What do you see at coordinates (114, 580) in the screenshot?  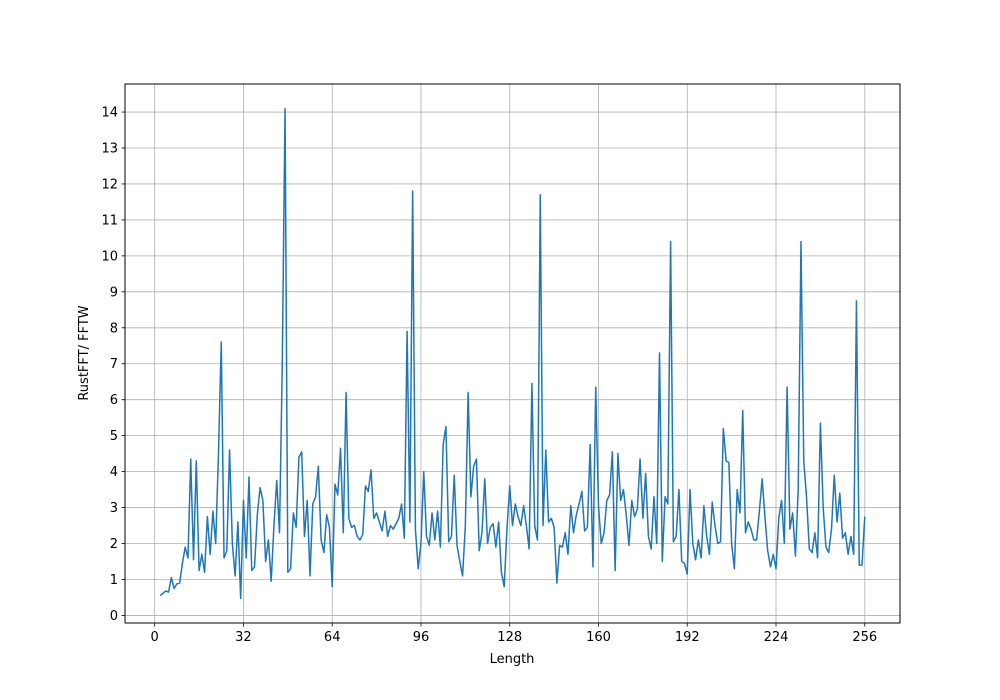 I see `y-tick-label: 1` at bounding box center [114, 580].